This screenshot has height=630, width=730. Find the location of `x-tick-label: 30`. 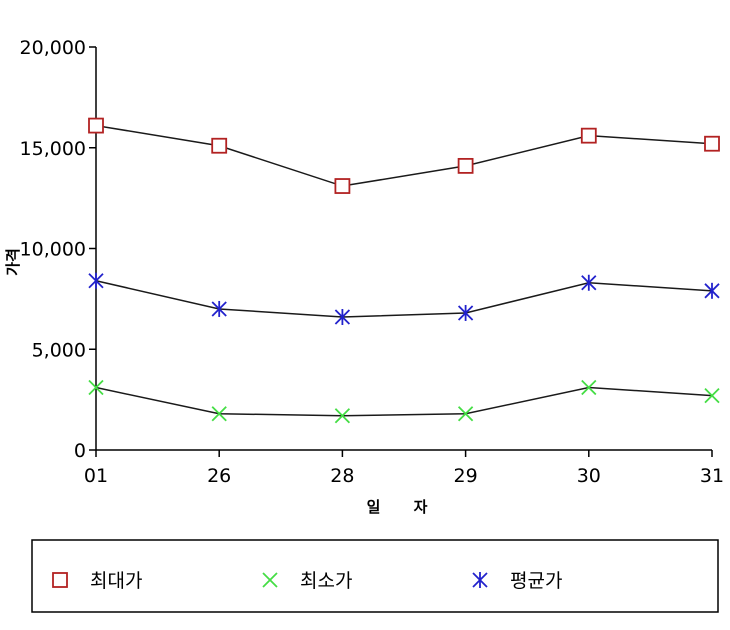

x-tick-label: 30 is located at coordinates (589, 476).